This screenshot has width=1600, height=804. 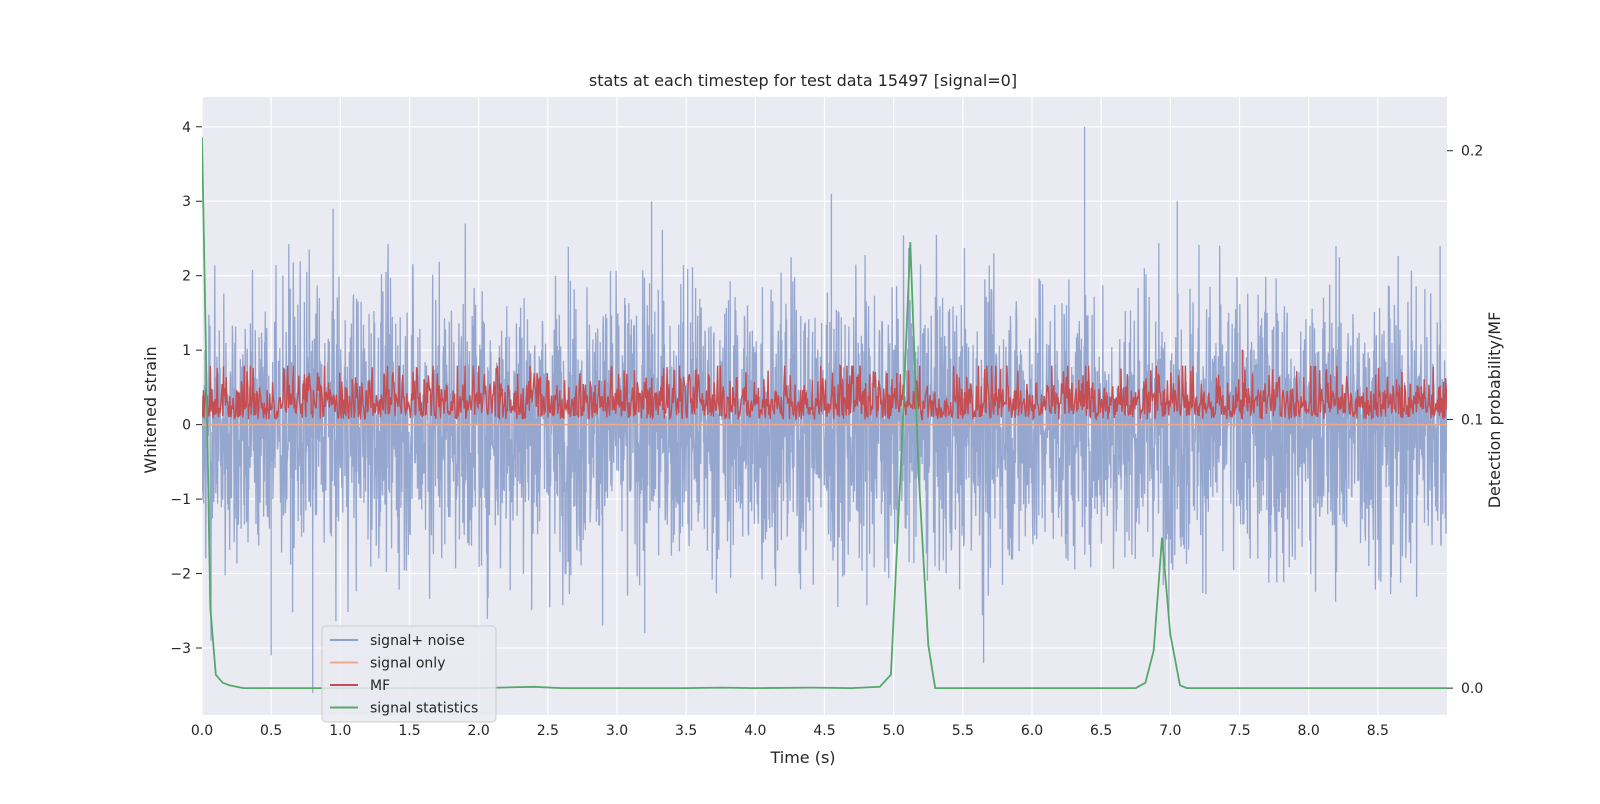 What do you see at coordinates (150, 409) in the screenshot?
I see `y-axis-label: Whitened strain` at bounding box center [150, 409].